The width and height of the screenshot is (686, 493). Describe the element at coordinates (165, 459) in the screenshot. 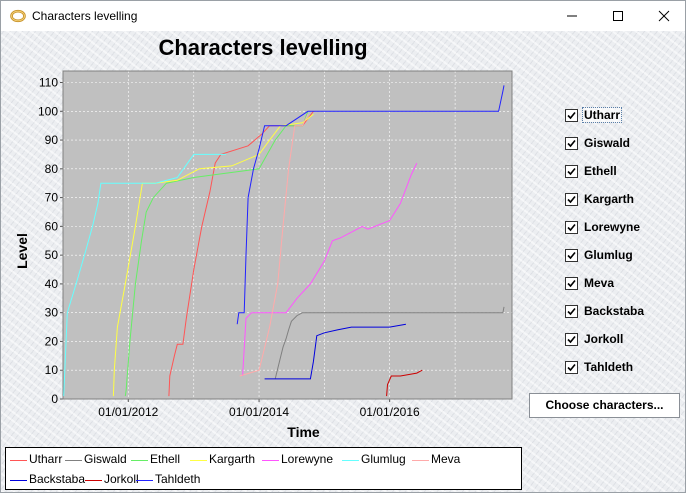

I see `legend-label: Ethell` at that location.